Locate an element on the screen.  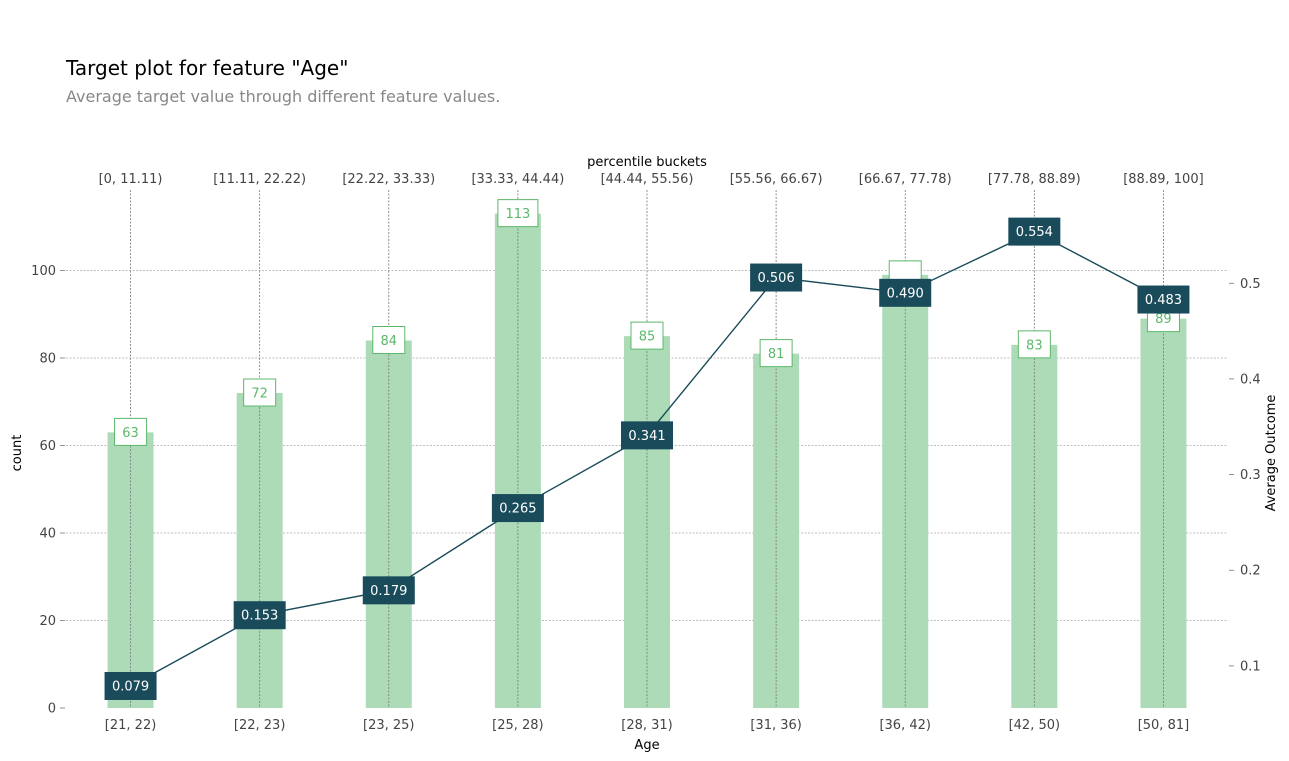
line-value-label: 0.079 is located at coordinates (130, 685).